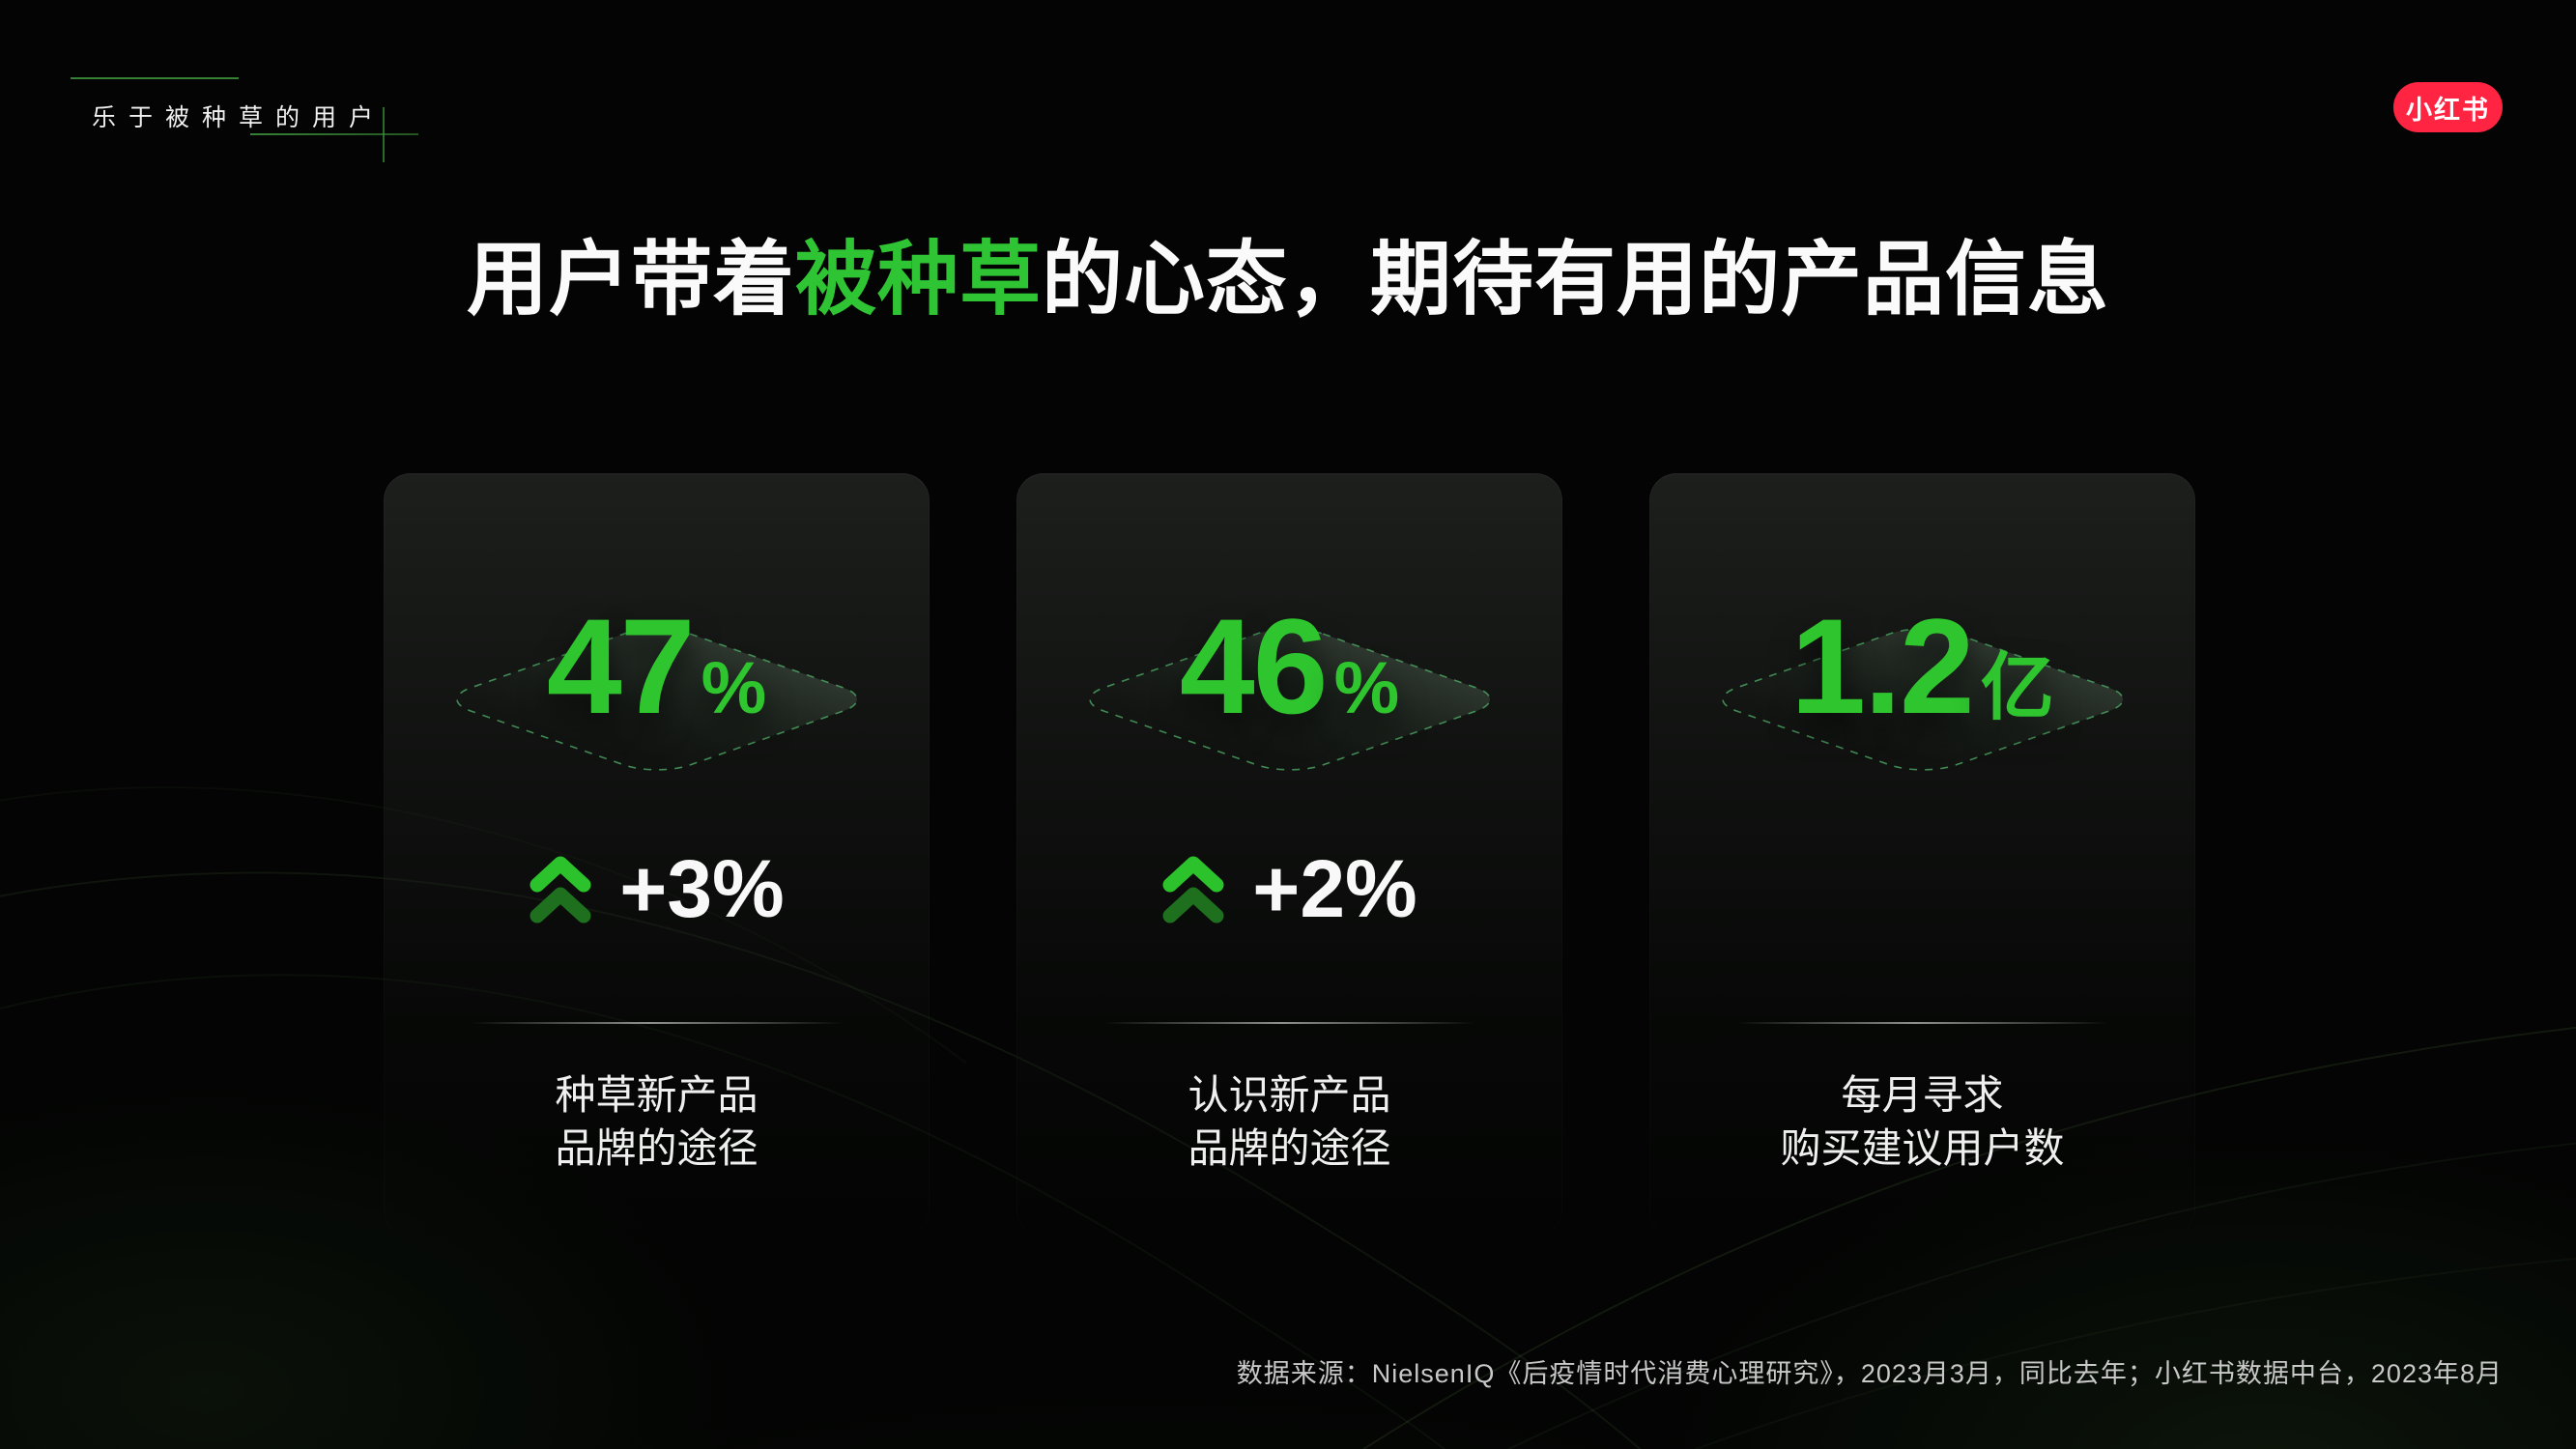 This screenshot has height=1449, width=2576. I want to click on stat-change: +2%, so click(1289, 888).